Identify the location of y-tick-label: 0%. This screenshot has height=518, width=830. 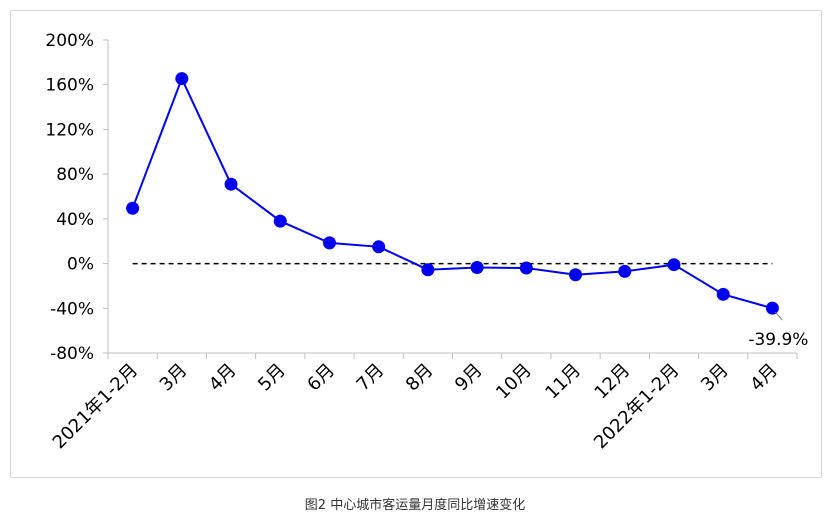
(80, 265).